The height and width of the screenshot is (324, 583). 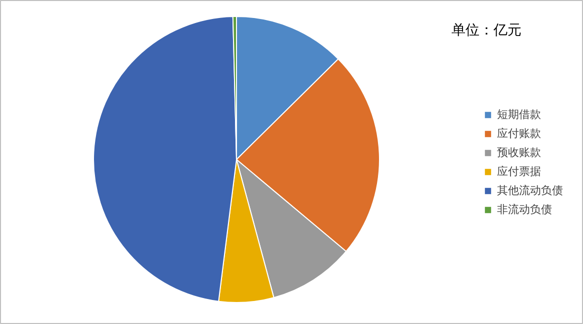 What do you see at coordinates (519, 152) in the screenshot?
I see `legend-label: 预收账款` at bounding box center [519, 152].